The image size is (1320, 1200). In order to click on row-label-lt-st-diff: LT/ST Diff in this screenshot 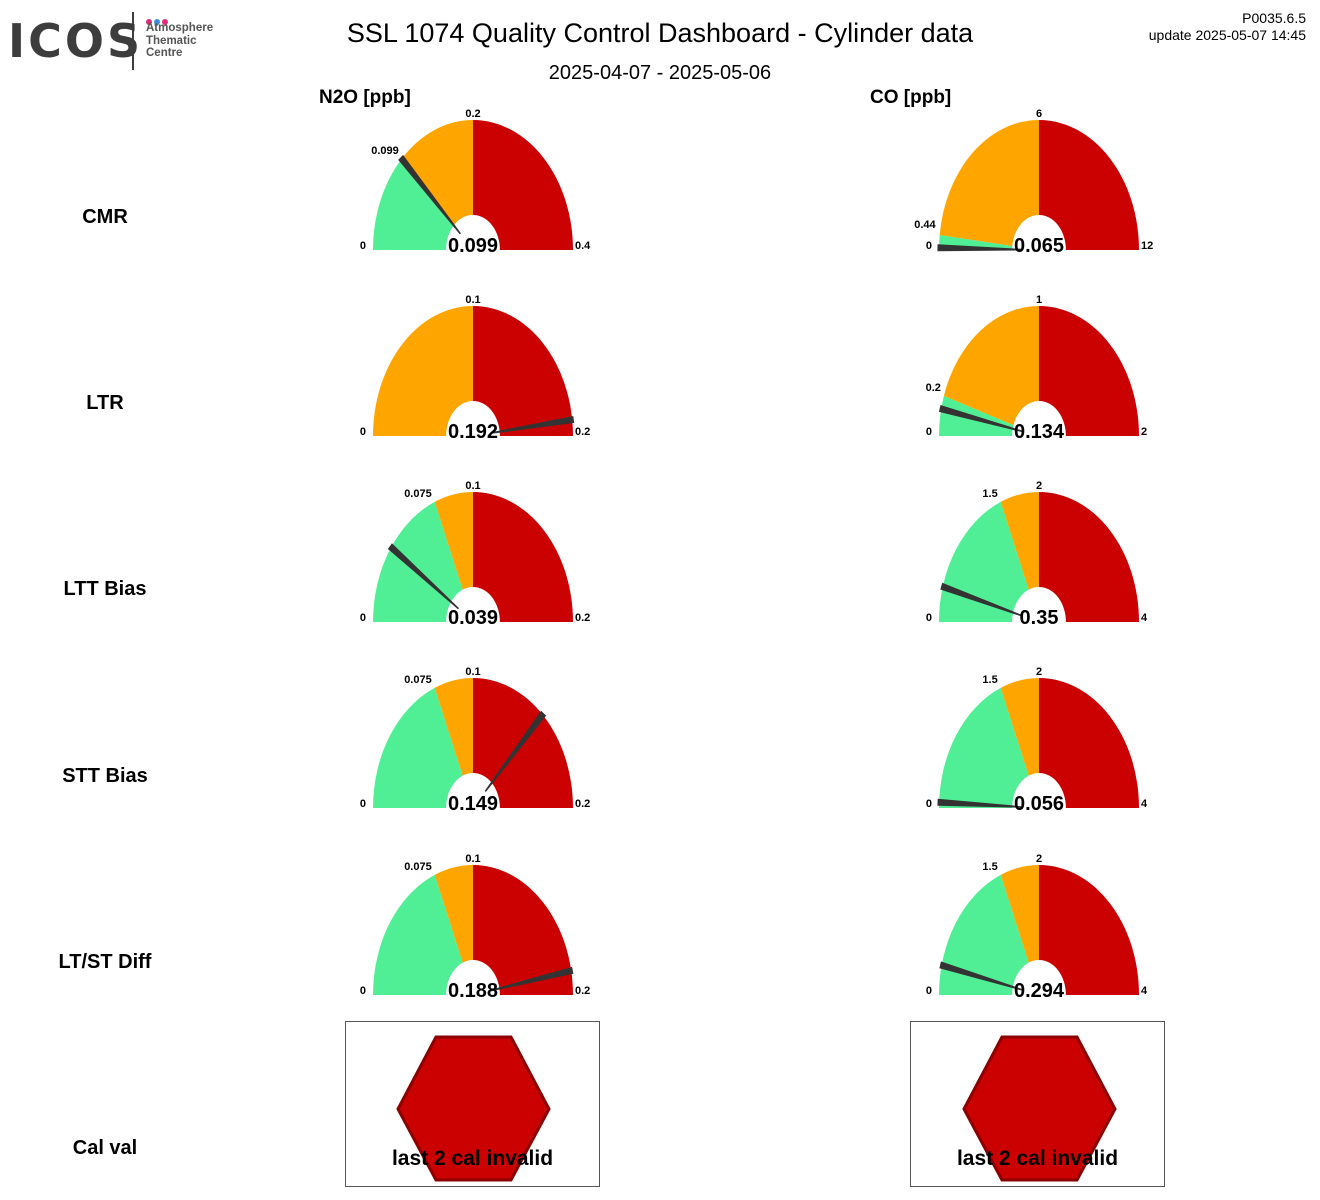, I will do `click(105, 962)`.